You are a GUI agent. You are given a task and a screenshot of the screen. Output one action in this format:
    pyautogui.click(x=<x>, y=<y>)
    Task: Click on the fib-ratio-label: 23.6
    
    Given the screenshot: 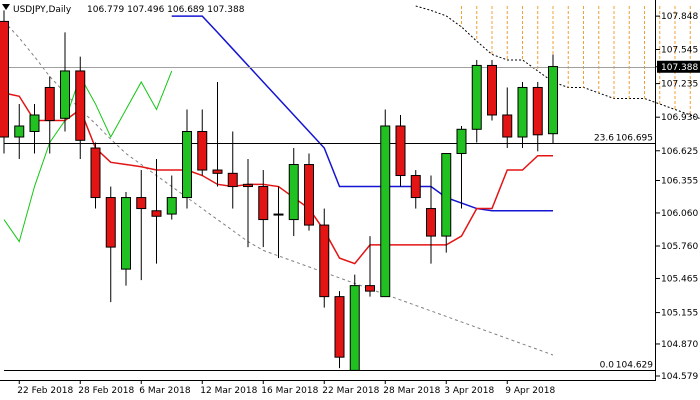 What is the action you would take?
    pyautogui.click(x=604, y=139)
    